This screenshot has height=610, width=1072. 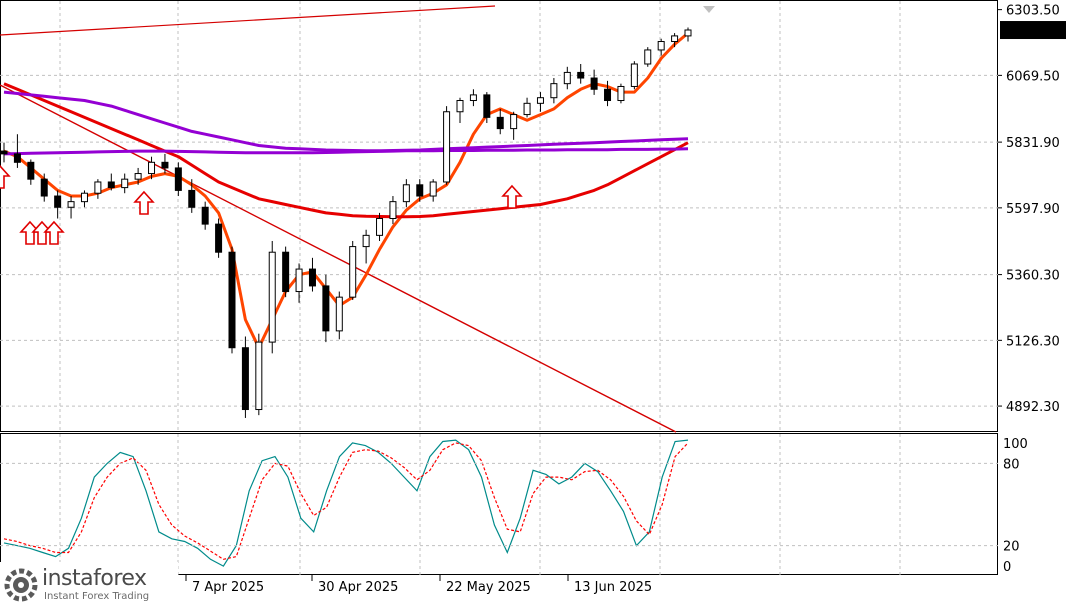 What do you see at coordinates (228, 587) in the screenshot?
I see `date-label: 7 Apr 2025` at bounding box center [228, 587].